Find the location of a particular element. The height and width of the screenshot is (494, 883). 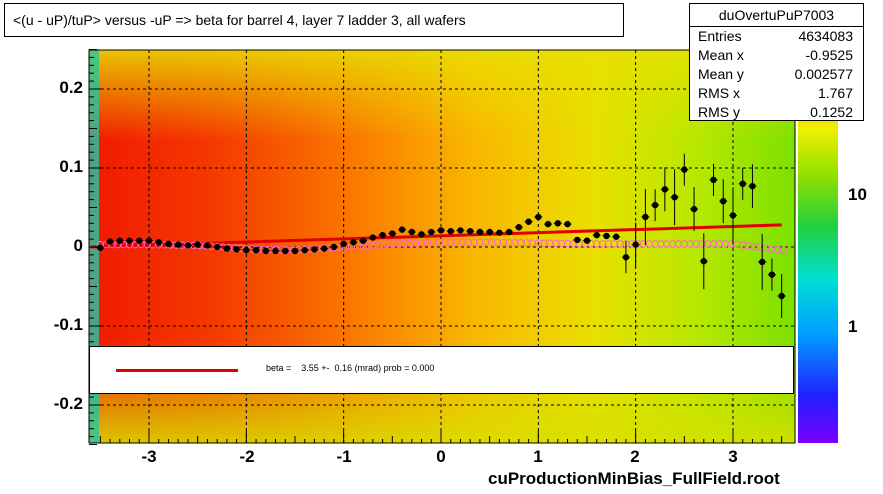

y-tick-label: -0.2 is located at coordinates (68, 403).